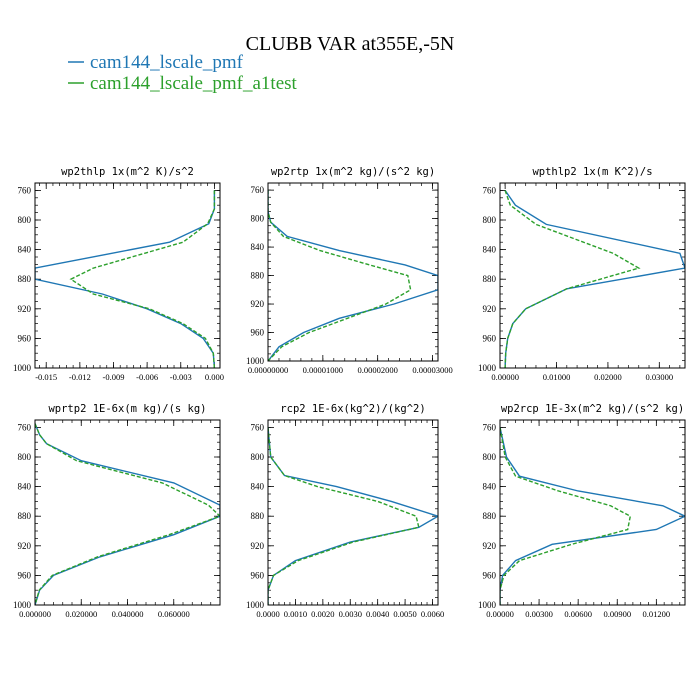 This screenshot has width=700, height=700. I want to click on panel-title: wprtp2 1E-6x(m kg)/(s kg), so click(127, 409).